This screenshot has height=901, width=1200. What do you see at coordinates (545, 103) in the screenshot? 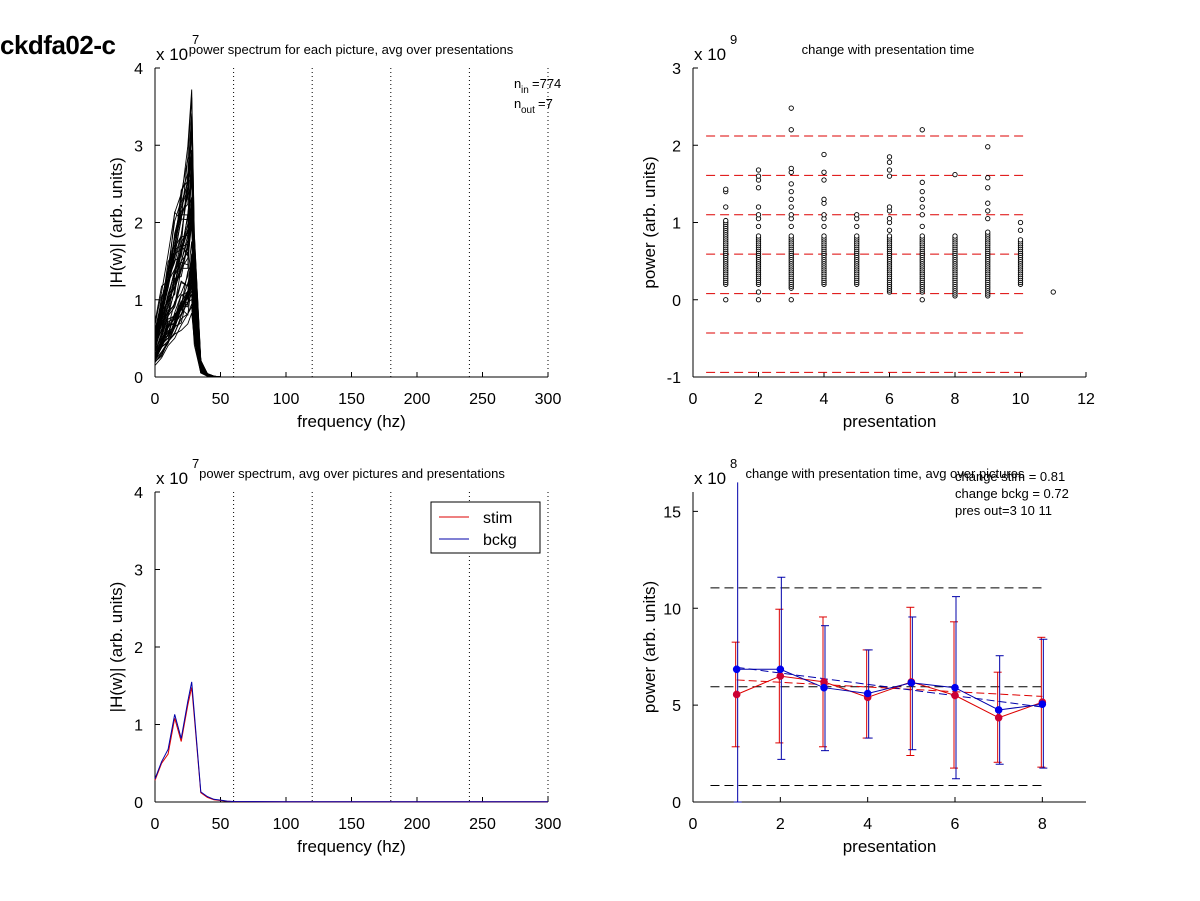
I see `n-out-value: =7` at bounding box center [545, 103].